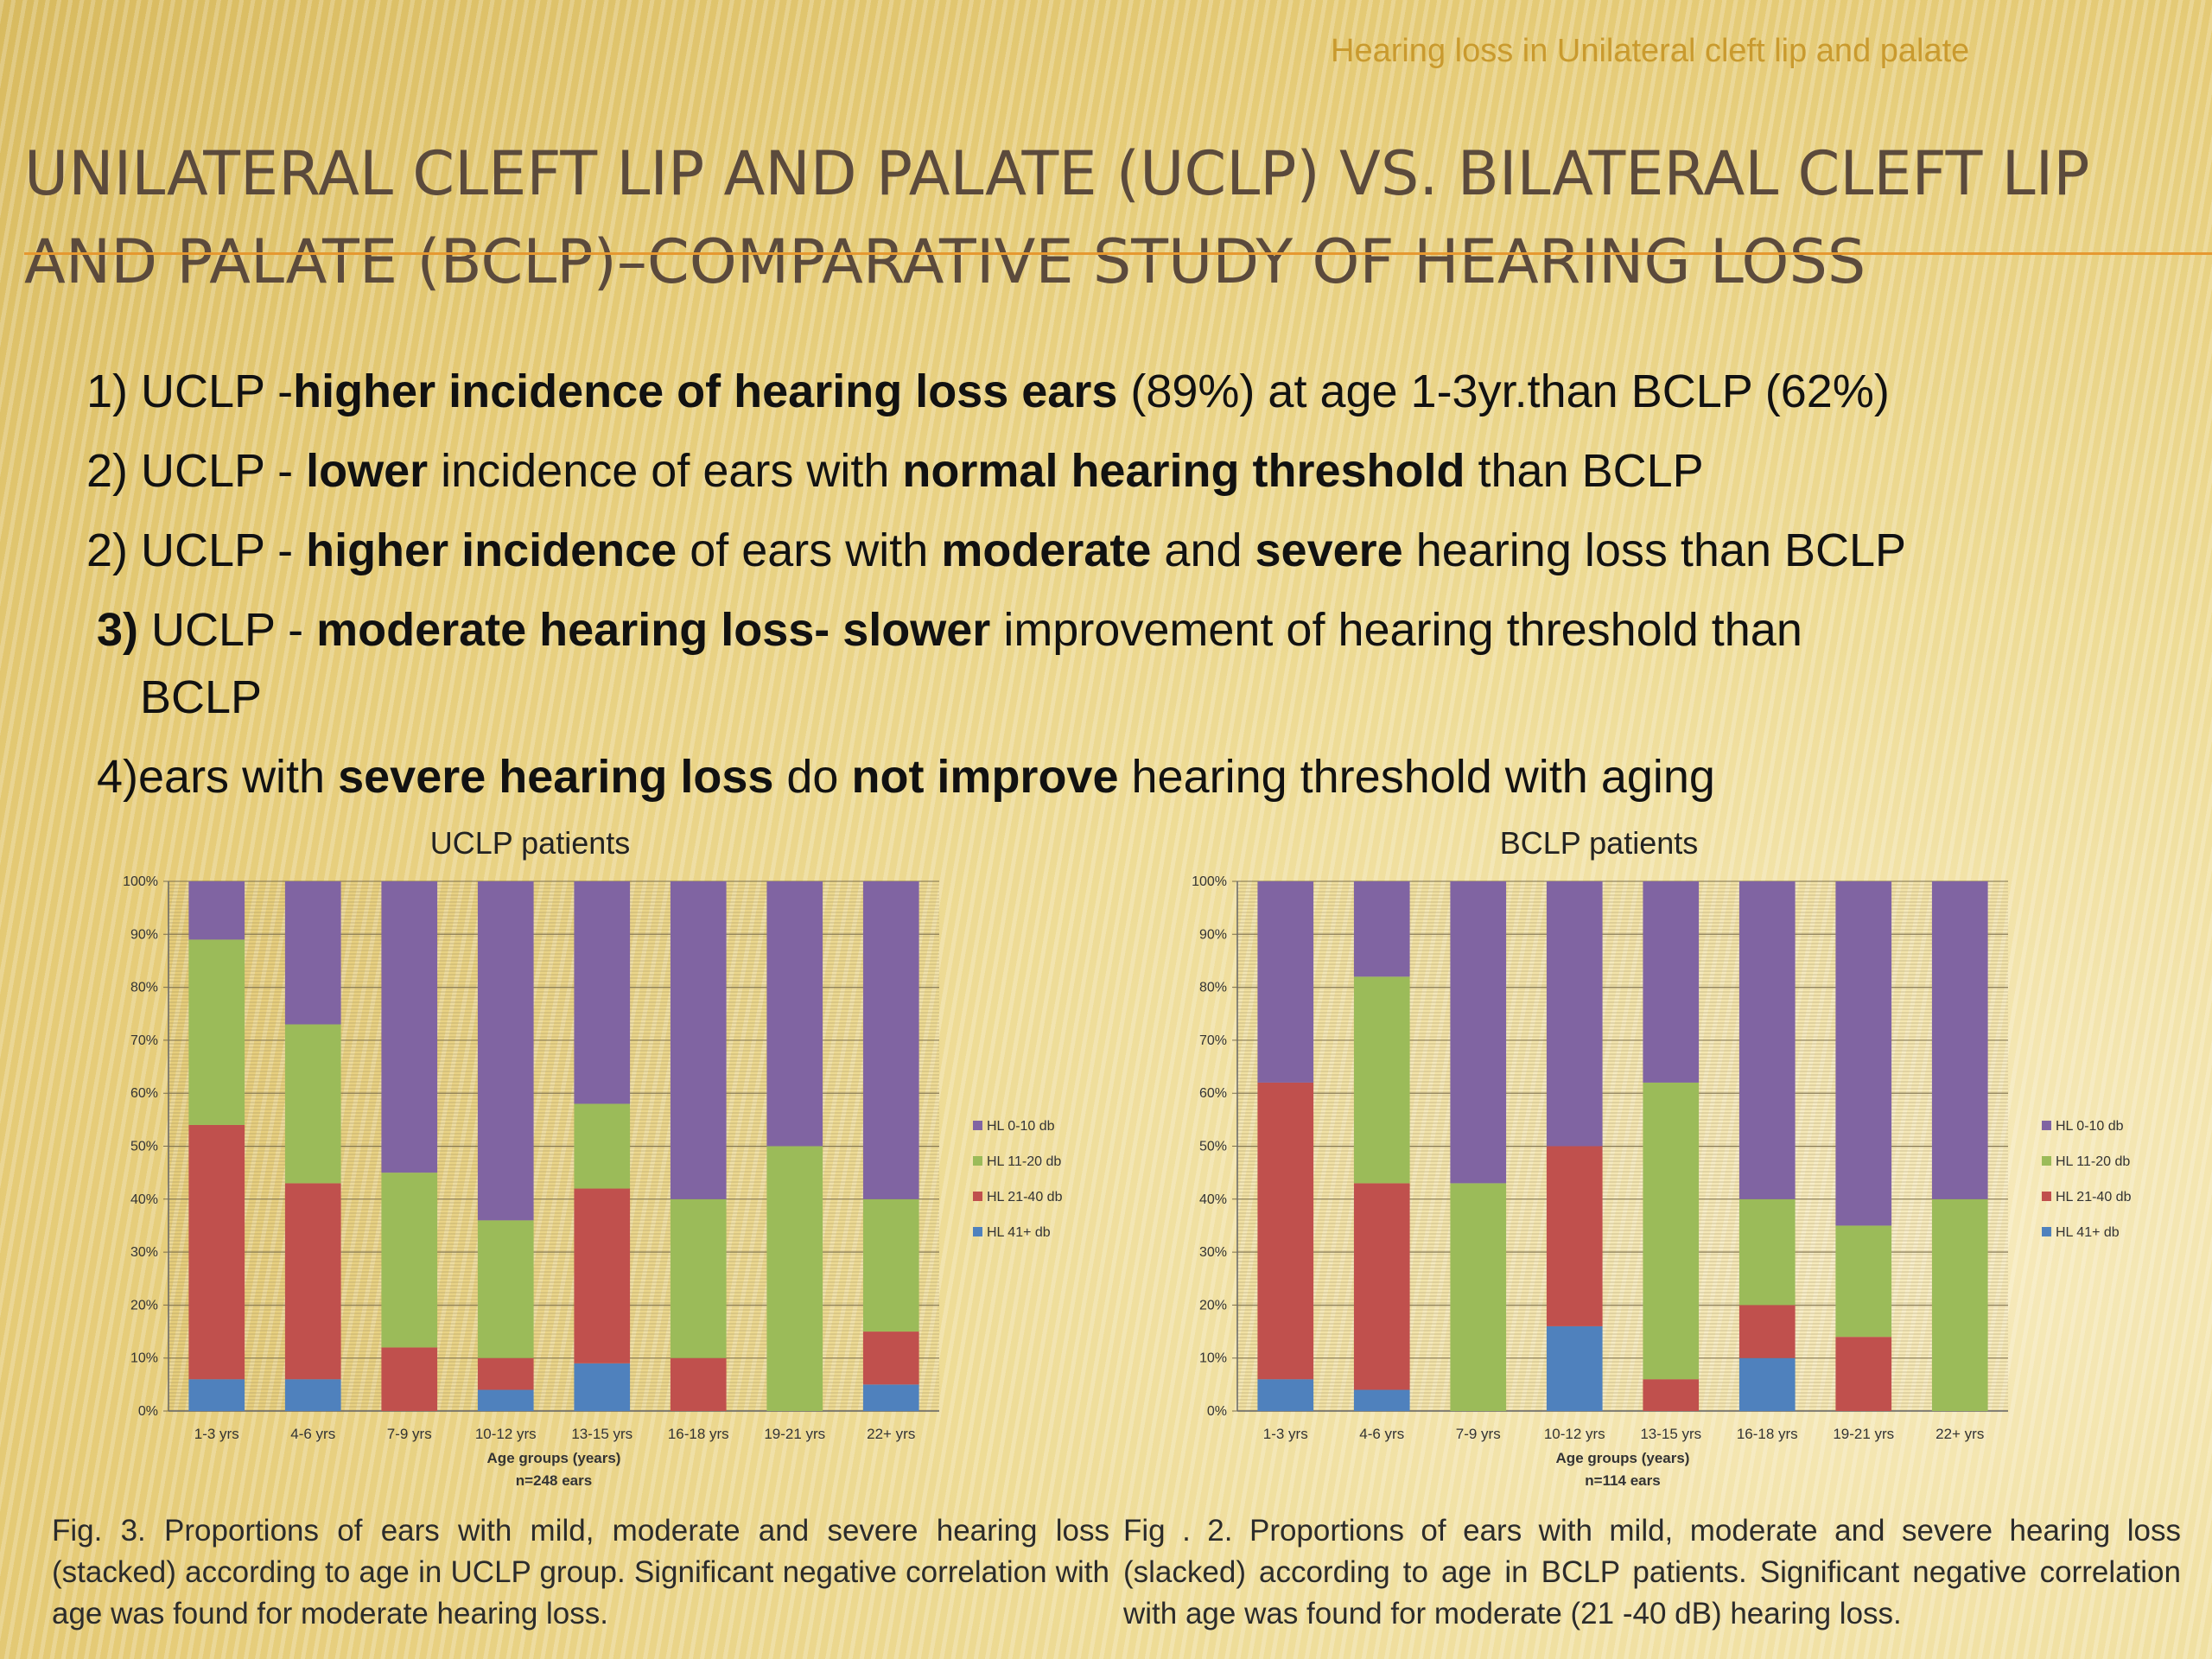 The width and height of the screenshot is (2212, 1659). Describe the element at coordinates (977, 1196) in the screenshot. I see `legend-swatch-hl-21-40-db` at that location.